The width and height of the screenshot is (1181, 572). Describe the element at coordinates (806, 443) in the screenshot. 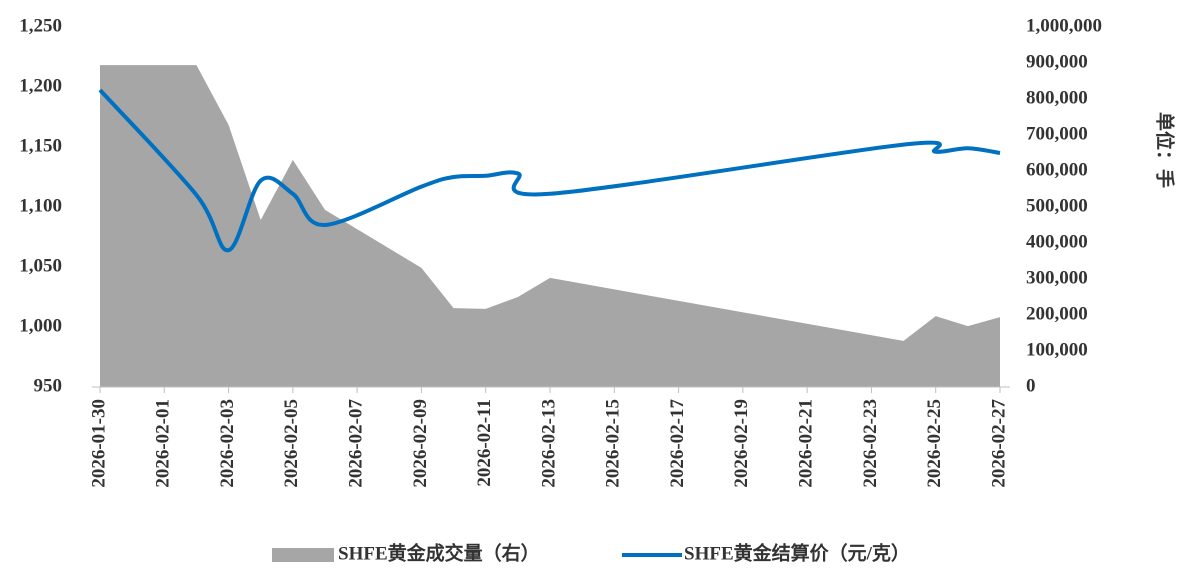

I see `x-tick-label: 2026-02-21` at that location.